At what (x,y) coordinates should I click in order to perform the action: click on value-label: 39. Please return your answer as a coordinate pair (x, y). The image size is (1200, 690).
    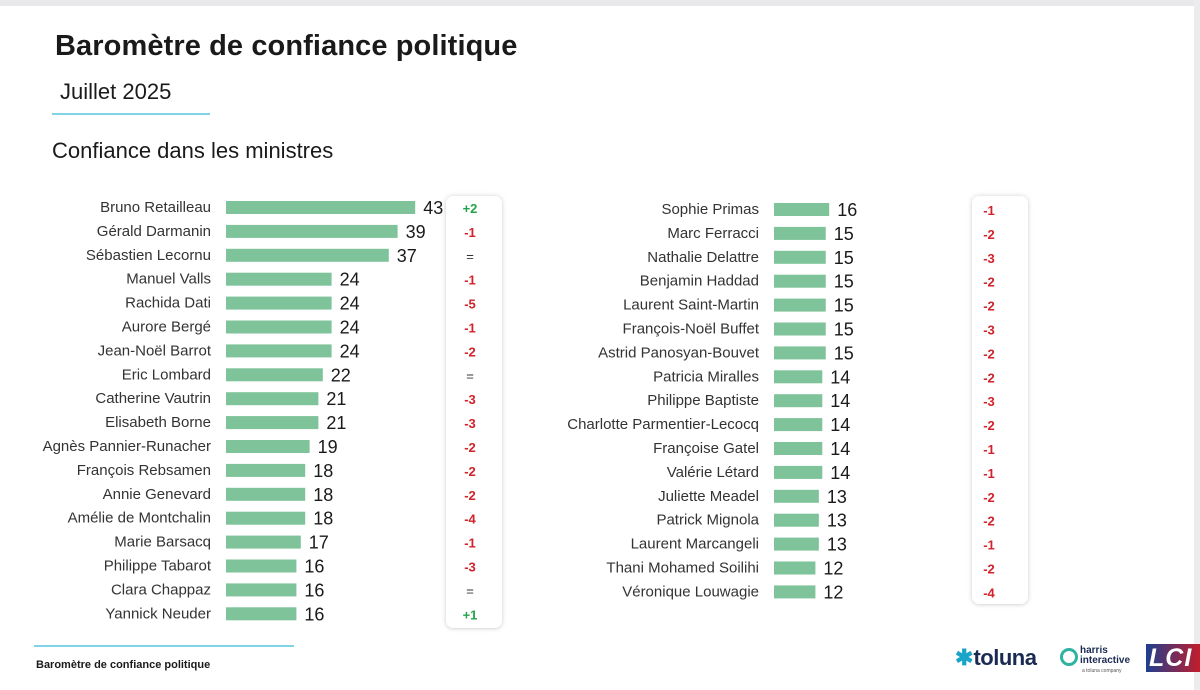
    Looking at the image, I should click on (416, 232).